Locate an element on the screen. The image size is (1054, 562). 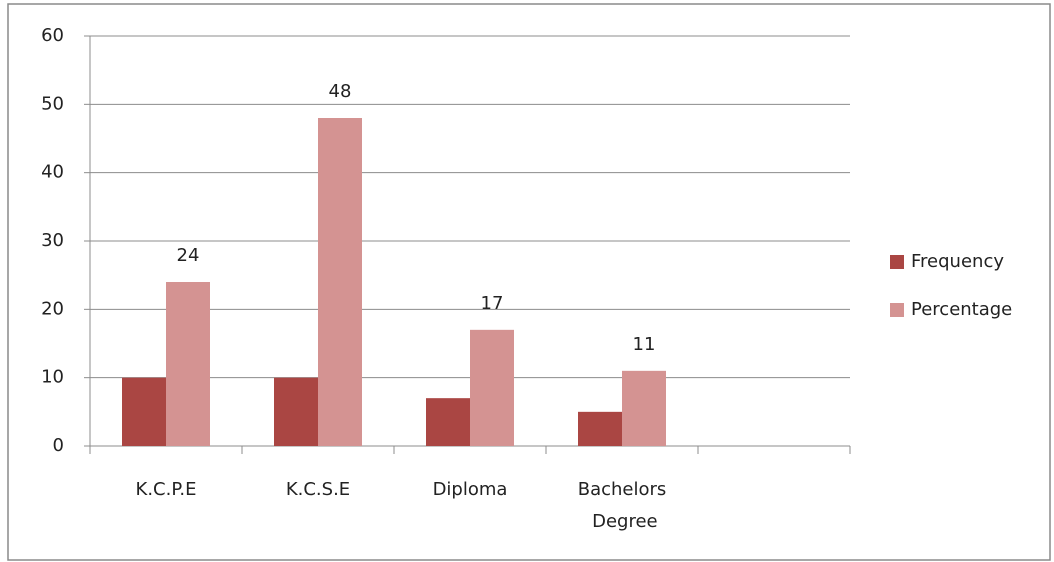
data-label: 48 is located at coordinates (340, 91).